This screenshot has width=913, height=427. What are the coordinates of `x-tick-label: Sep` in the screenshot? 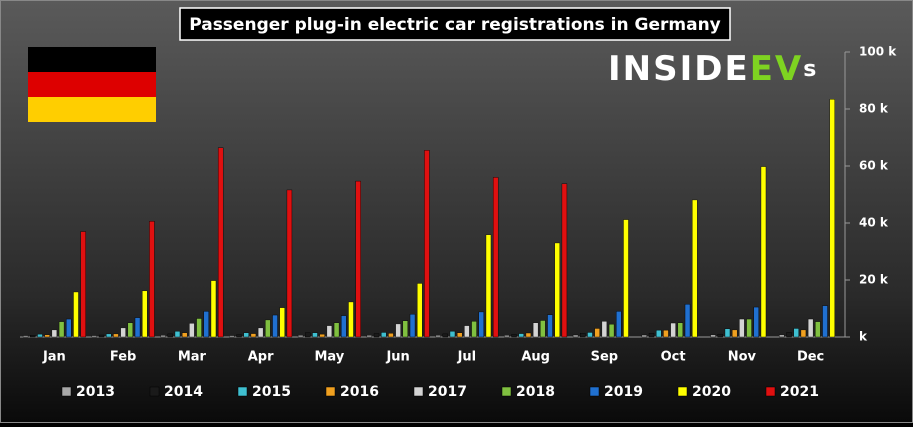 It's located at (605, 357).